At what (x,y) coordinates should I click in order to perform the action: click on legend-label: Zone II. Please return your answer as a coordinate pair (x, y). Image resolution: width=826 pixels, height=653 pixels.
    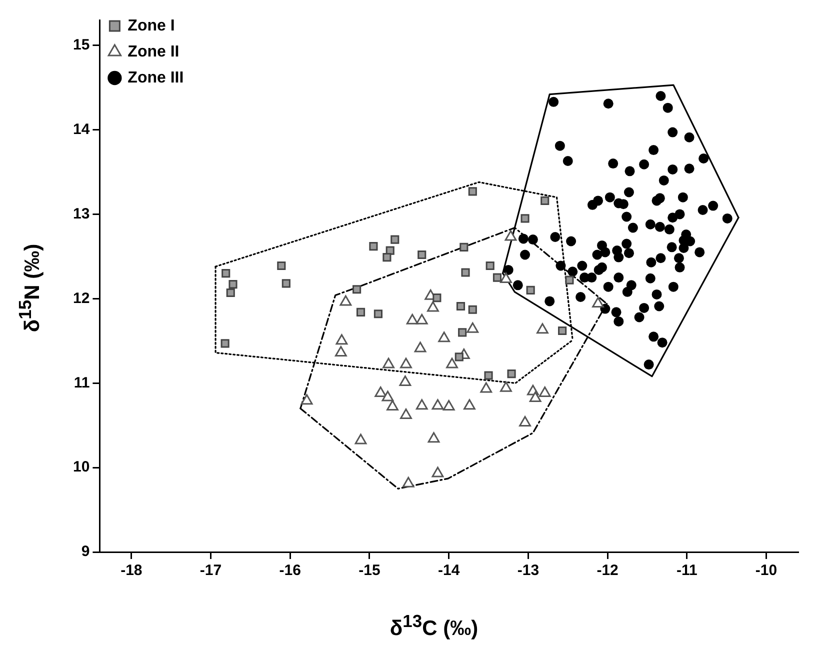
    Looking at the image, I should click on (154, 51).